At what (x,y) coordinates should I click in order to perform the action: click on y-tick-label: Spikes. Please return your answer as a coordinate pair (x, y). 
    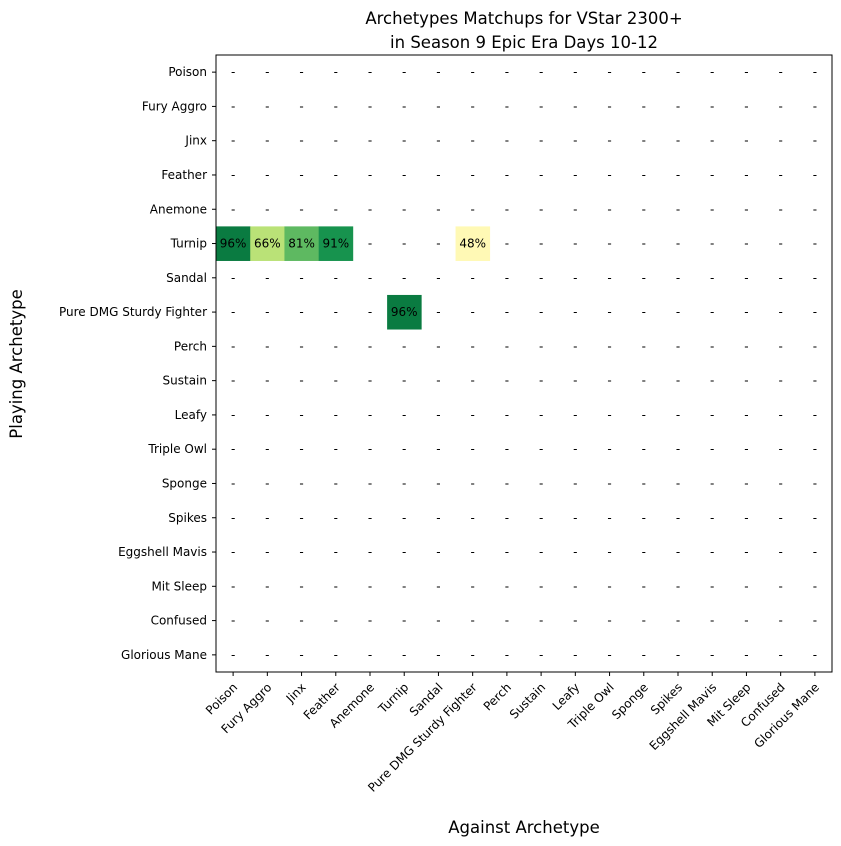
    Looking at the image, I should click on (187, 518).